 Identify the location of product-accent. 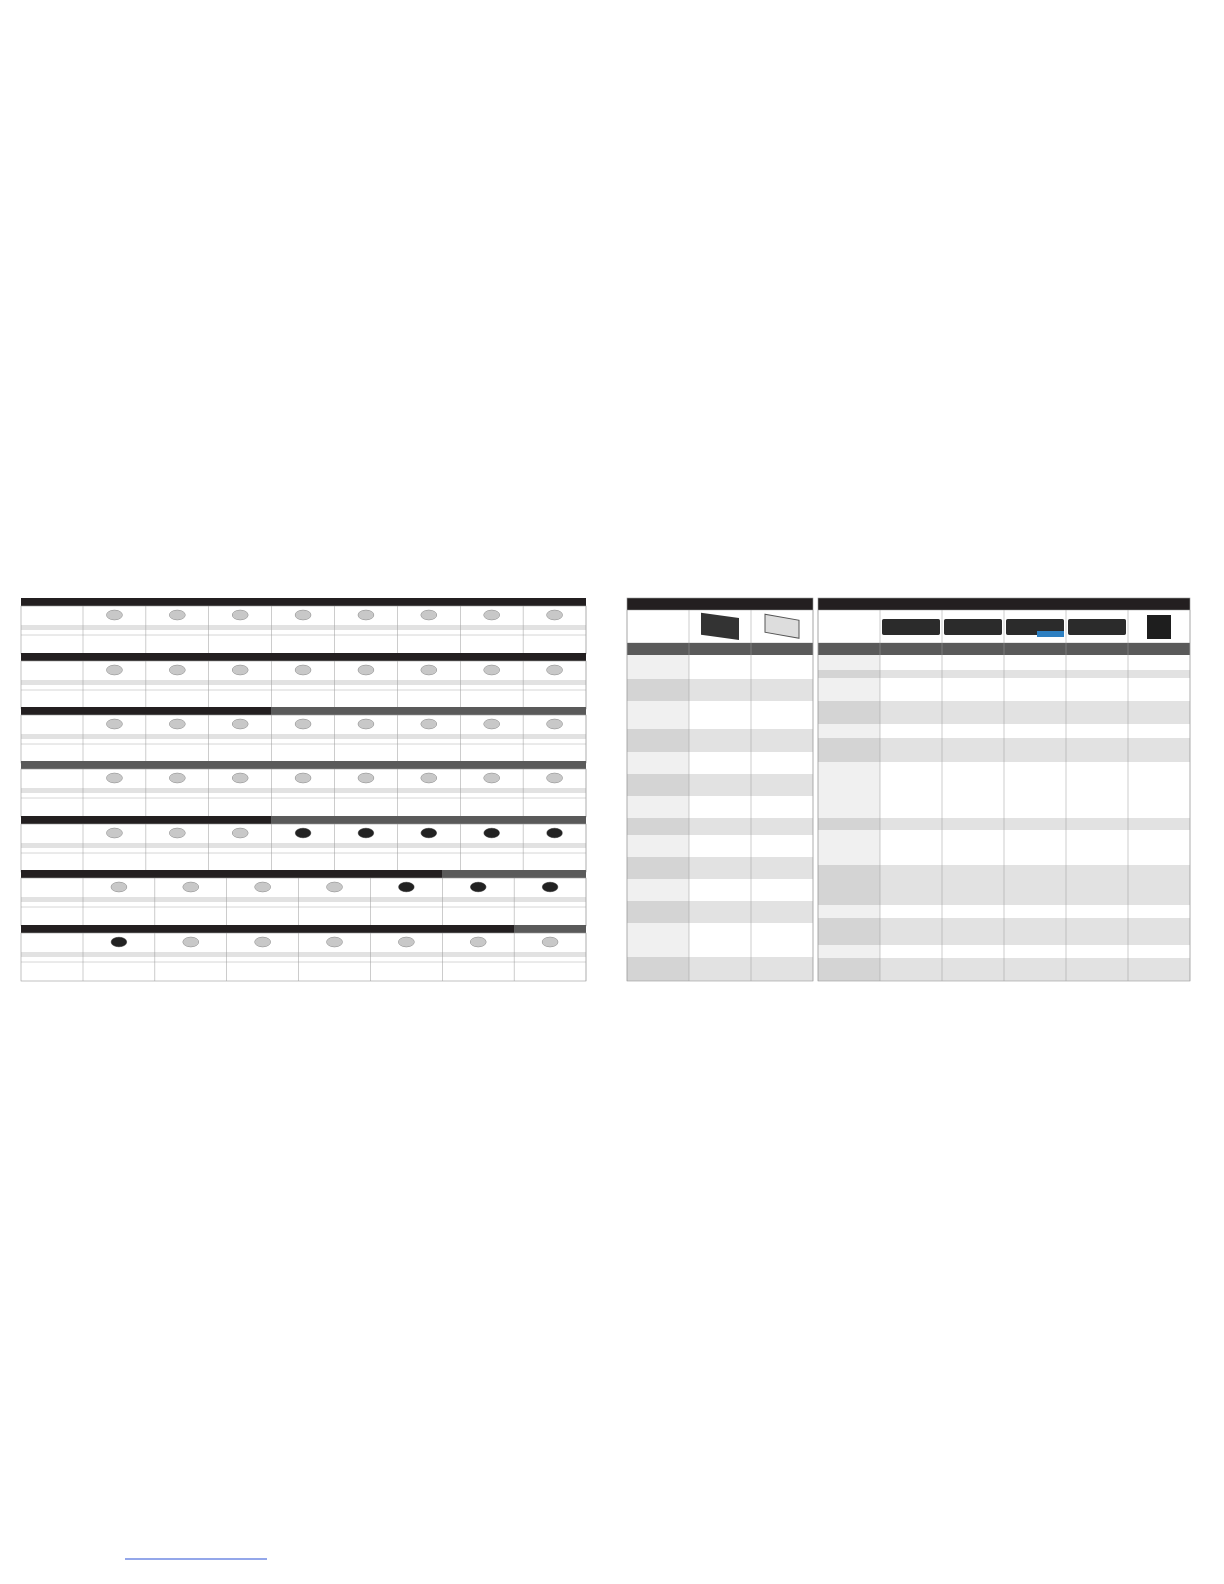
(1050, 634).